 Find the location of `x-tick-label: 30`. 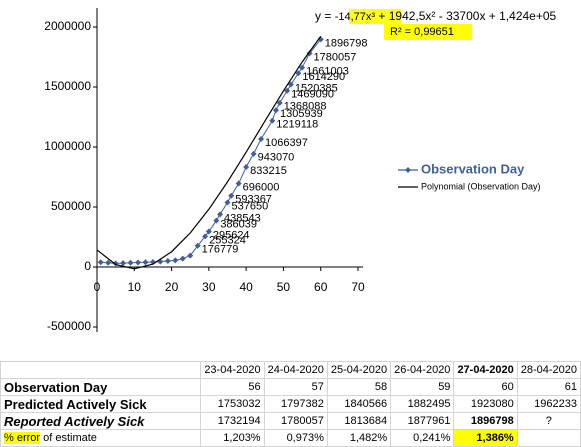

x-tick-label: 30 is located at coordinates (209, 287).